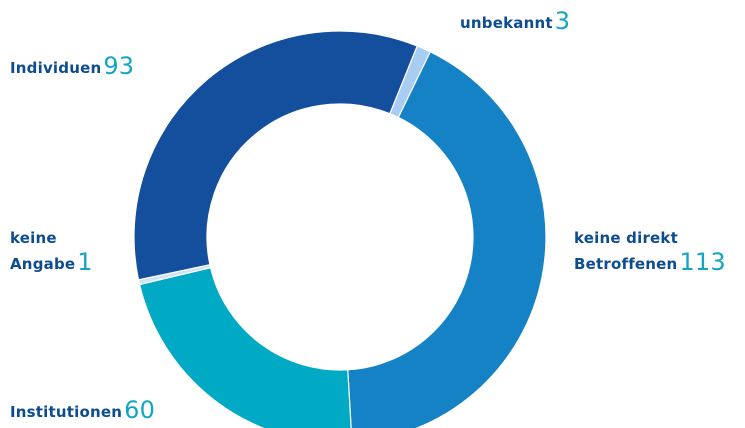  I want to click on label-keine-angabe: keine Angabe1, so click(51, 251).